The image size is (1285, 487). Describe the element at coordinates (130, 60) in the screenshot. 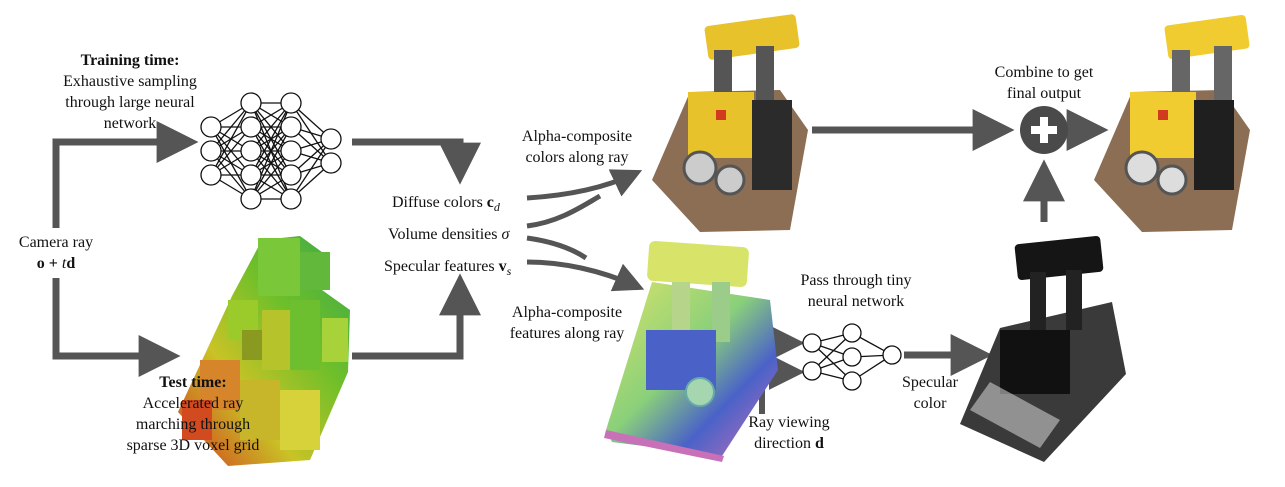

I see `training-title: Training time:` at that location.